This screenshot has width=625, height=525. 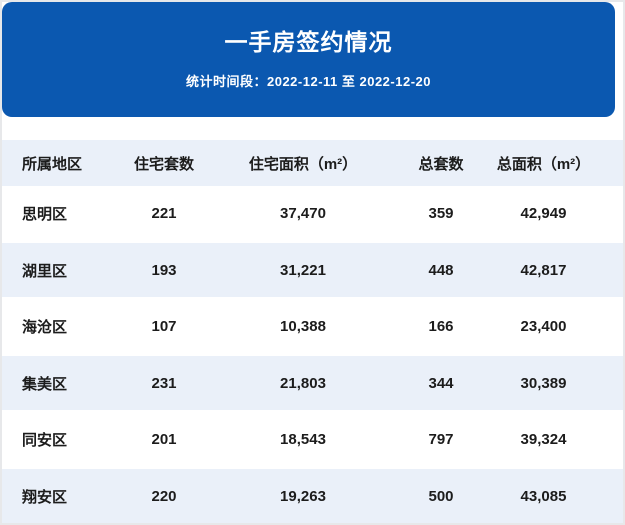 I want to click on table-row-siming: 思明区 221 37,470 359 42,949, so click(x=312, y=214).